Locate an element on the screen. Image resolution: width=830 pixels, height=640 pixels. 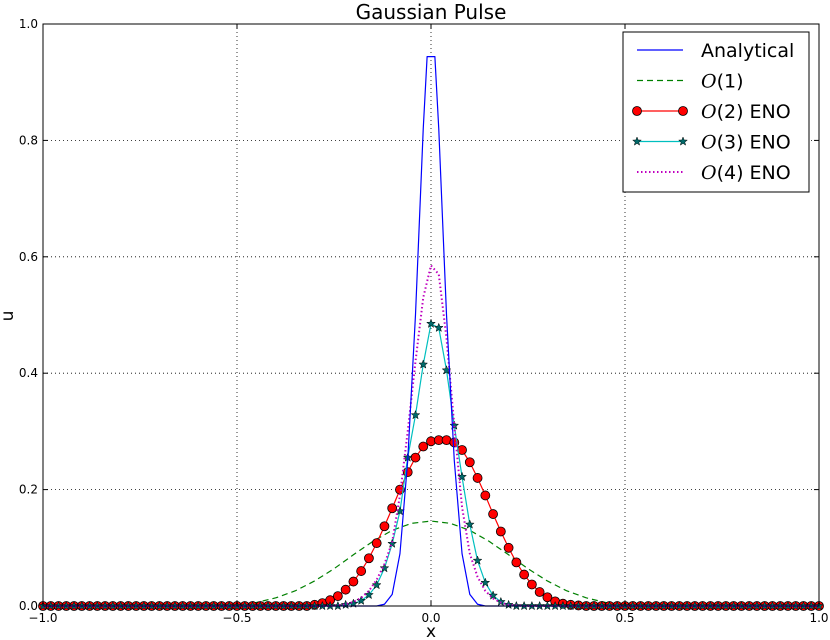
legend-text: (4) ENO is located at coordinates (754, 173).